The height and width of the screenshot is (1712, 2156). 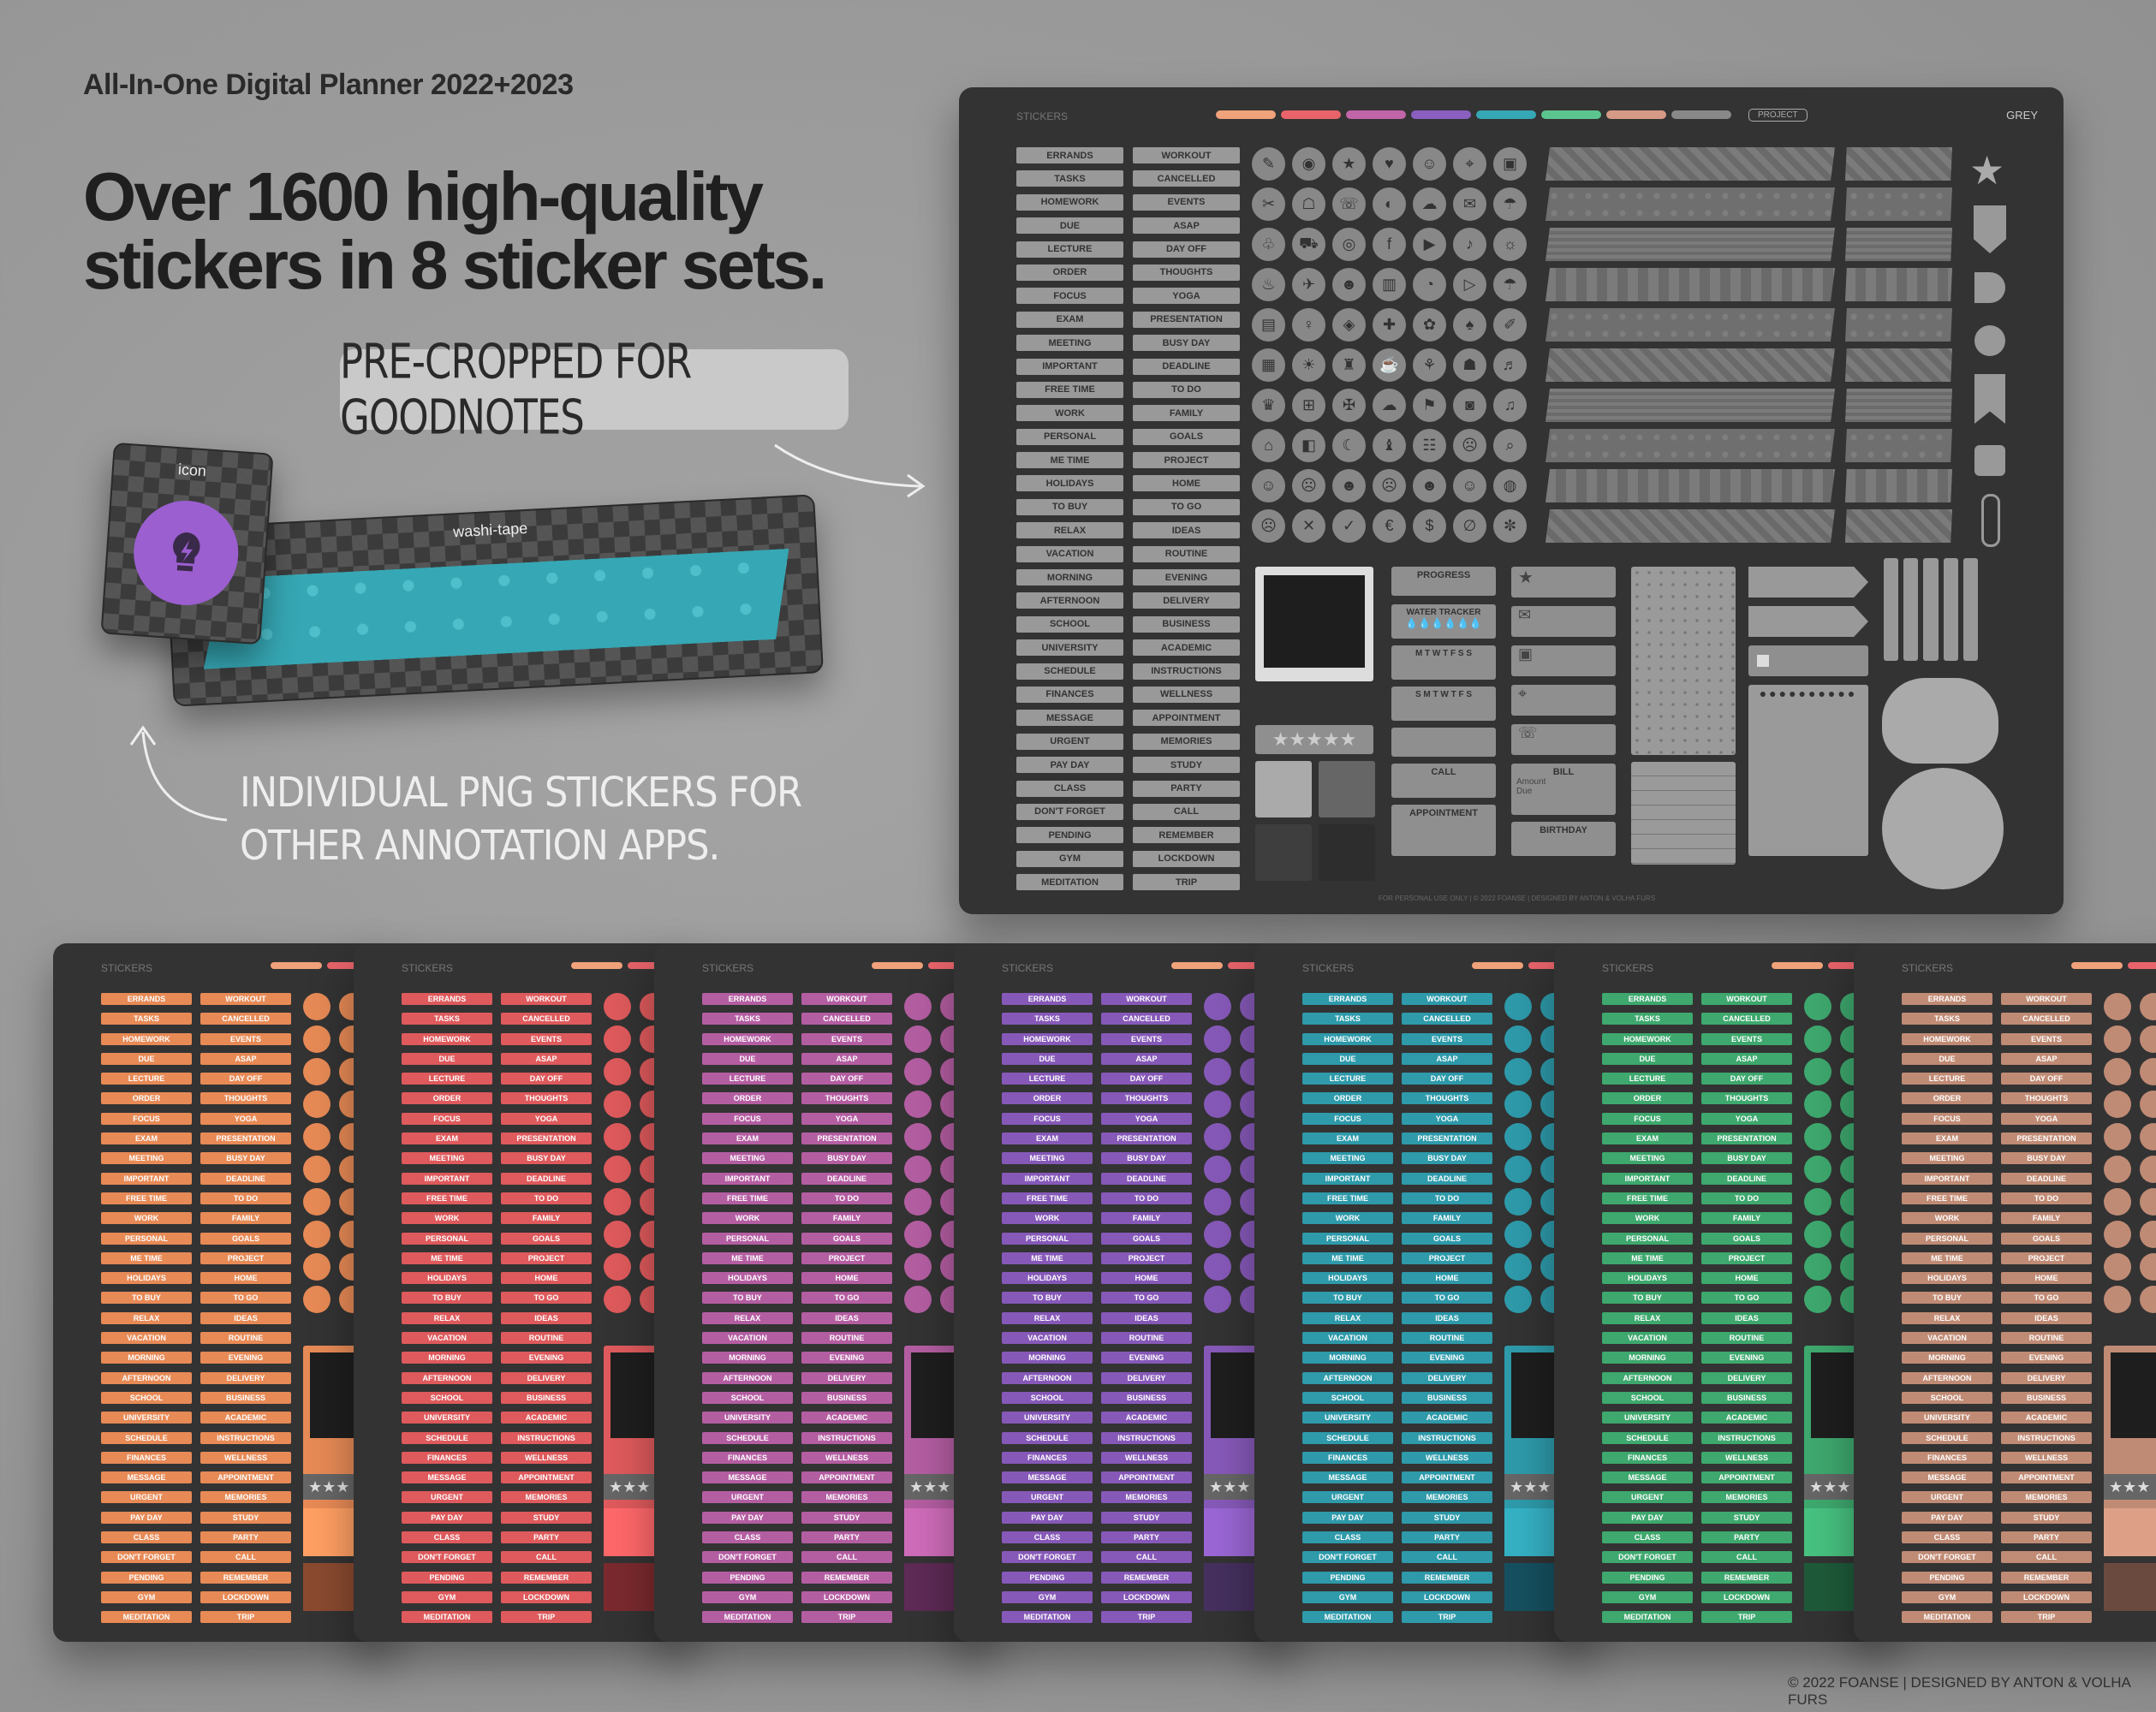 What do you see at coordinates (594, 389) in the screenshot?
I see `goodnotes-callout: PRE-CROPPED FOR GOODNOTES` at bounding box center [594, 389].